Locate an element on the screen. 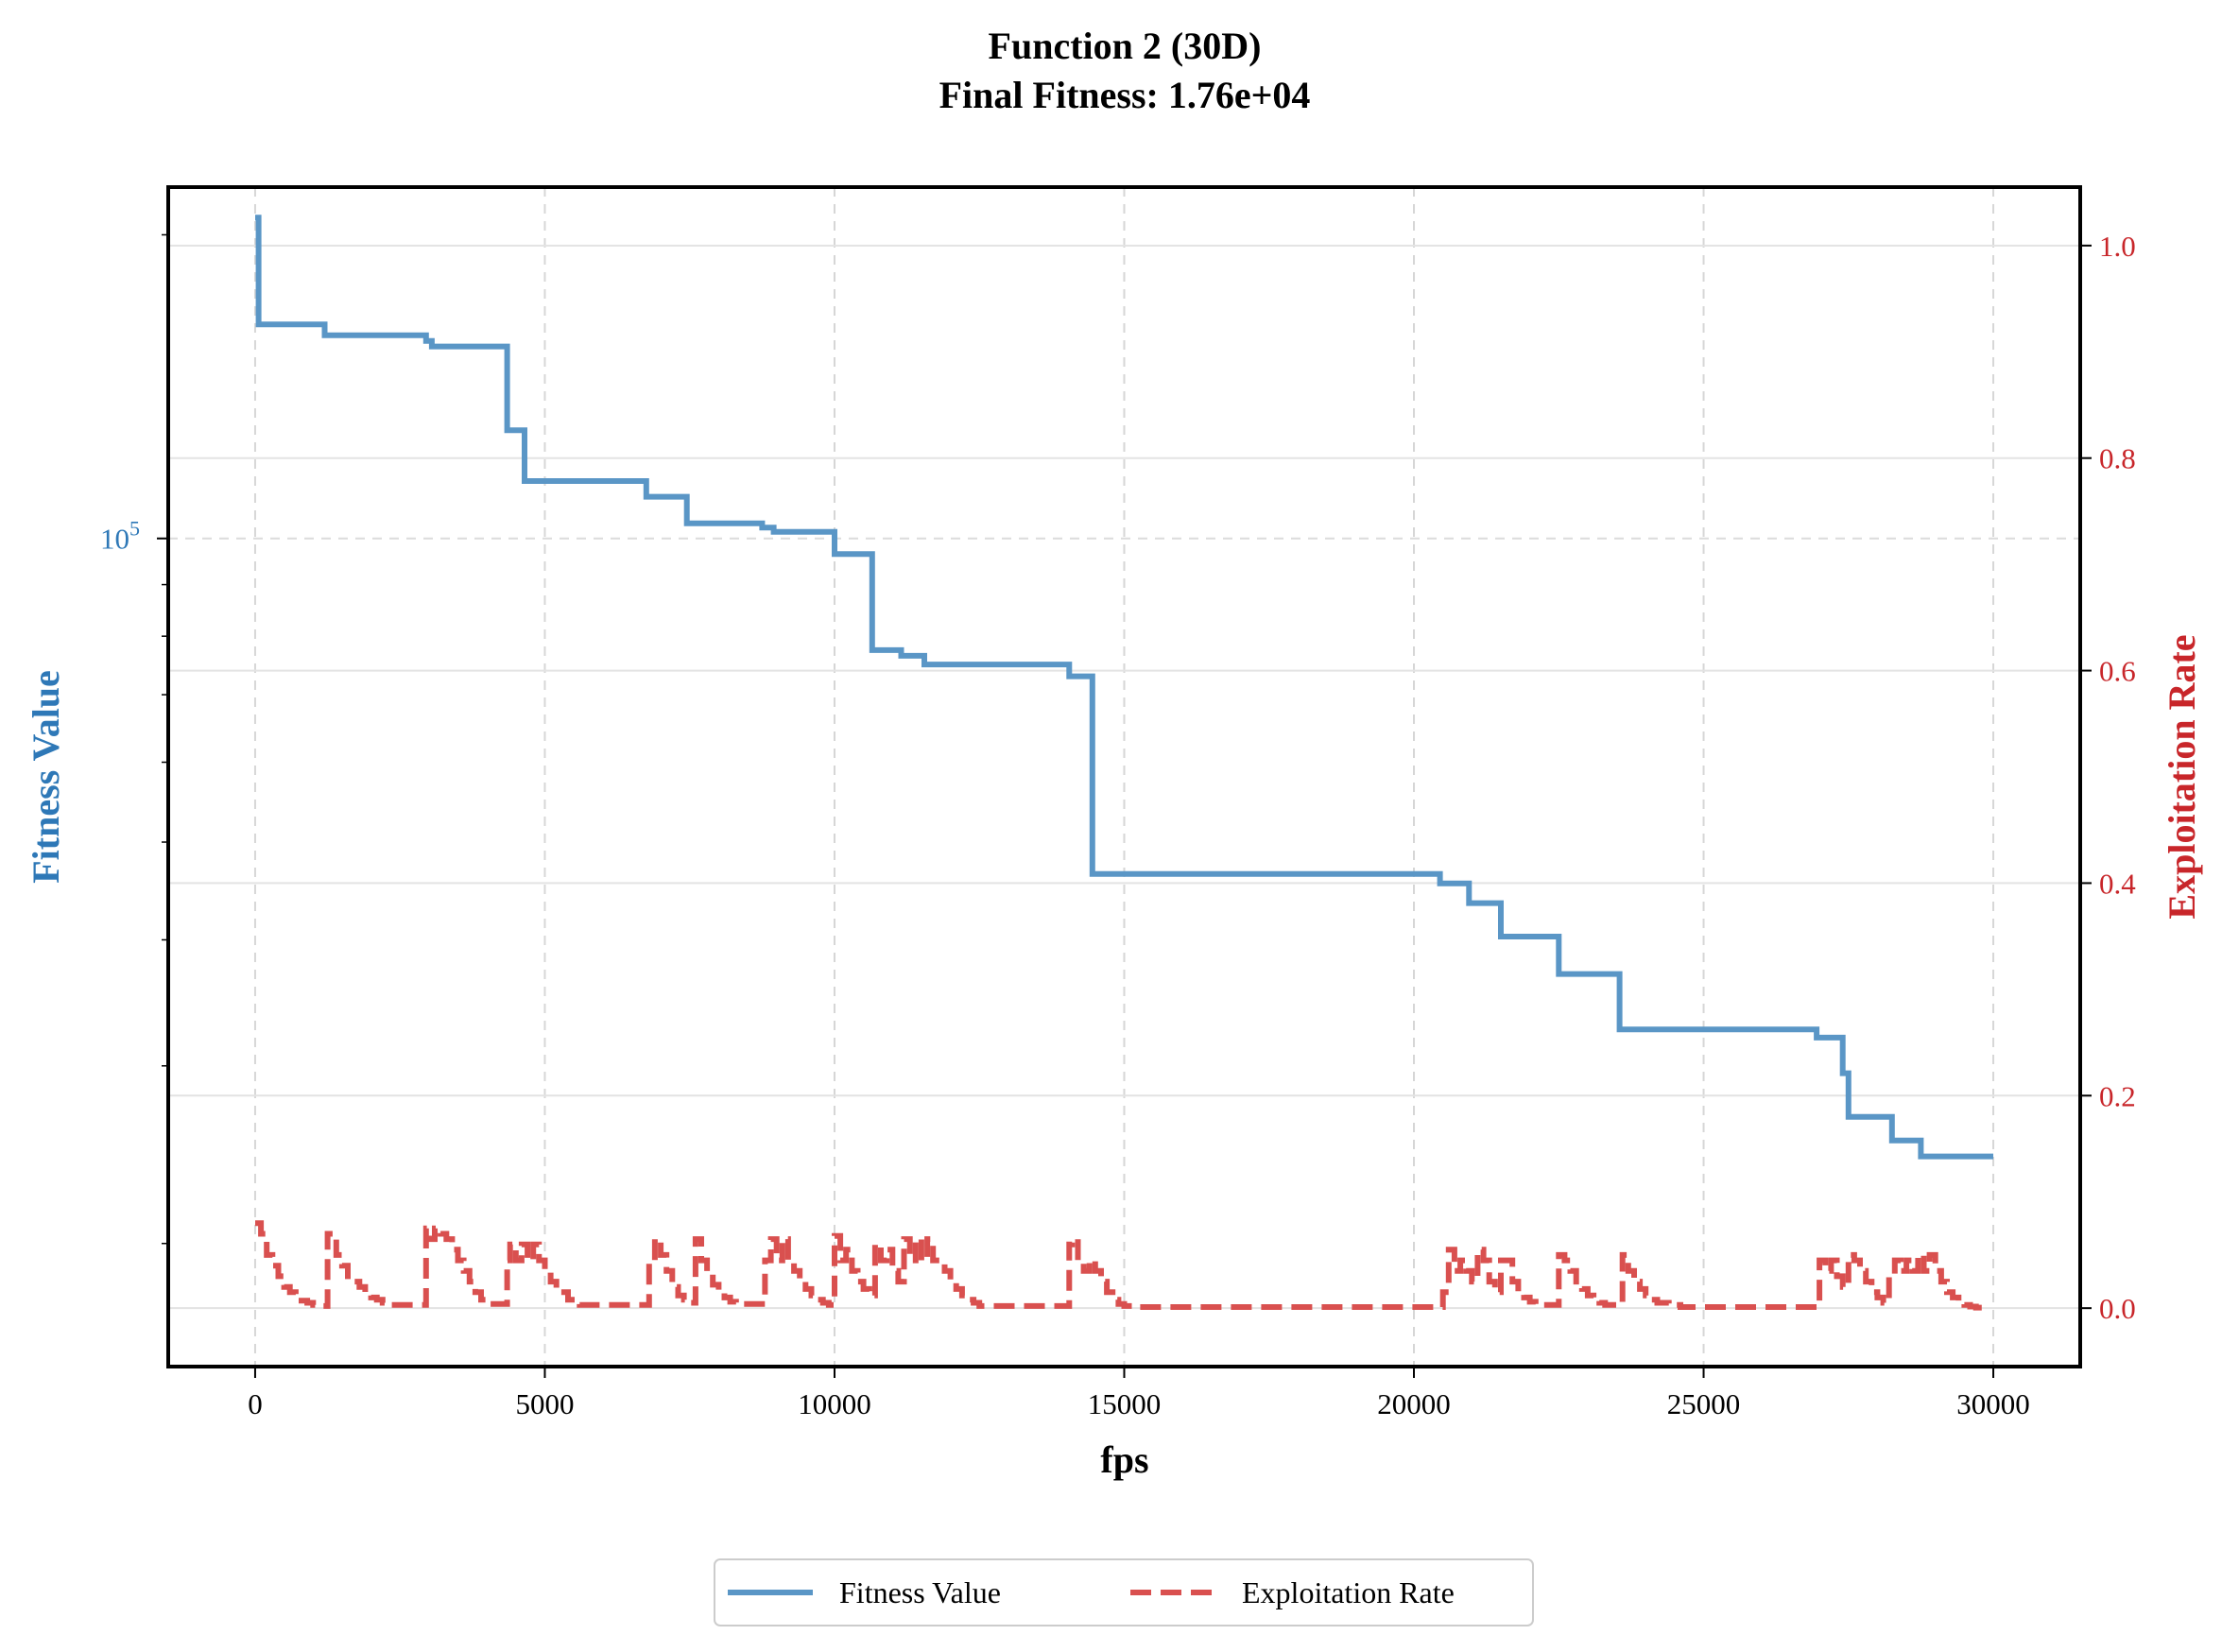 Image resolution: width=2239 pixels, height=1652 pixels. left-axis-label: Fitness Value is located at coordinates (46, 777).